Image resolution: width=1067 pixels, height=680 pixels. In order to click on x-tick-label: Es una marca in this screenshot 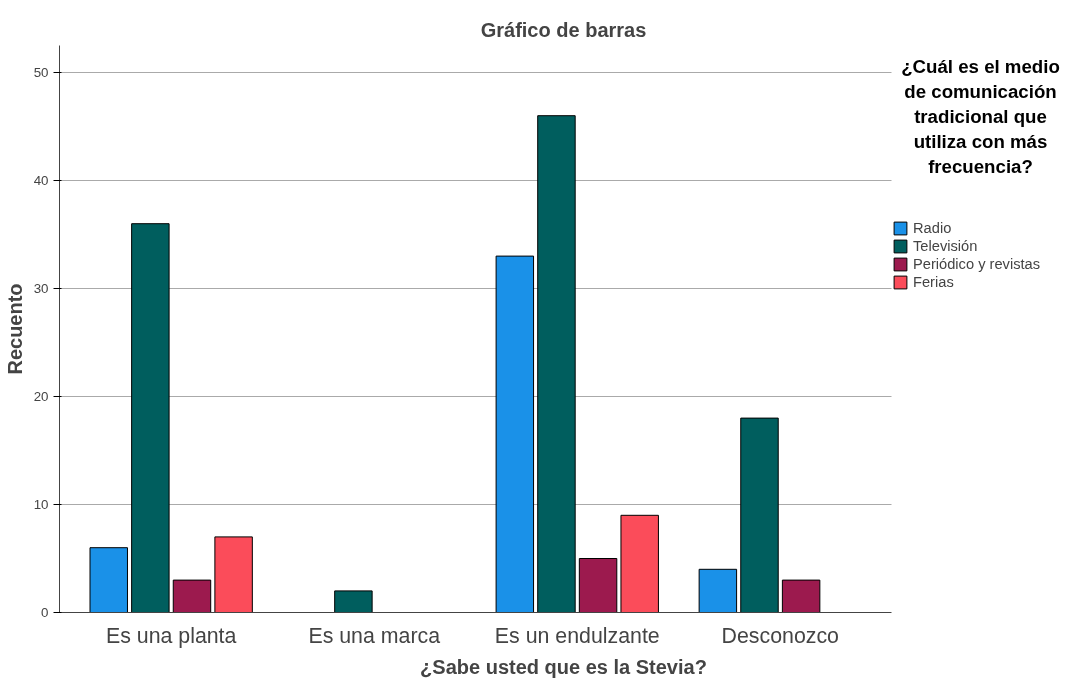, I will do `click(374, 635)`.